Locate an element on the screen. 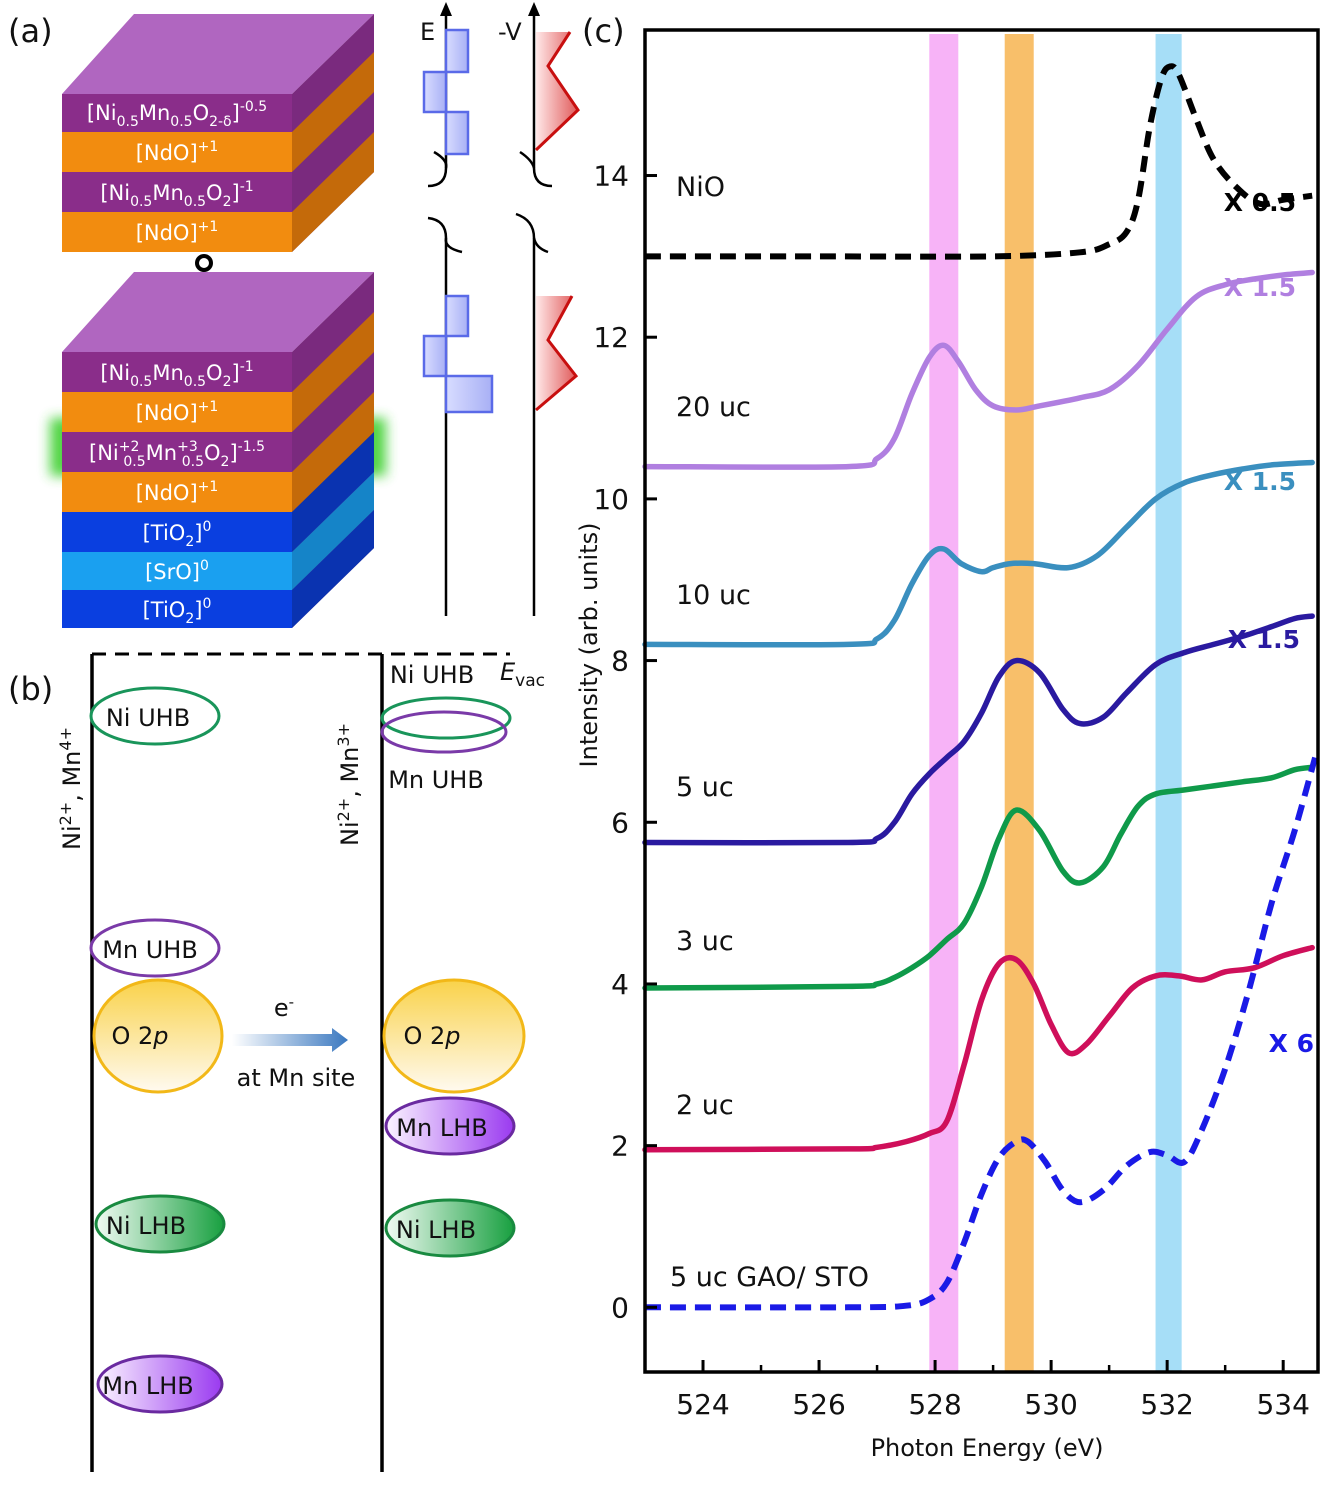  y-tick-label-12: 12 is located at coordinates (611, 337).